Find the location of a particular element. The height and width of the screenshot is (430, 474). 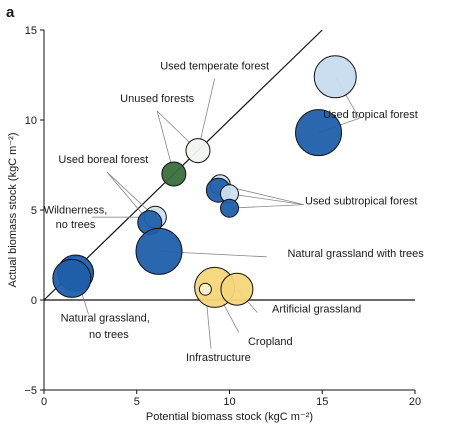

annotation-label: Used tropical forest is located at coordinates (370, 115).